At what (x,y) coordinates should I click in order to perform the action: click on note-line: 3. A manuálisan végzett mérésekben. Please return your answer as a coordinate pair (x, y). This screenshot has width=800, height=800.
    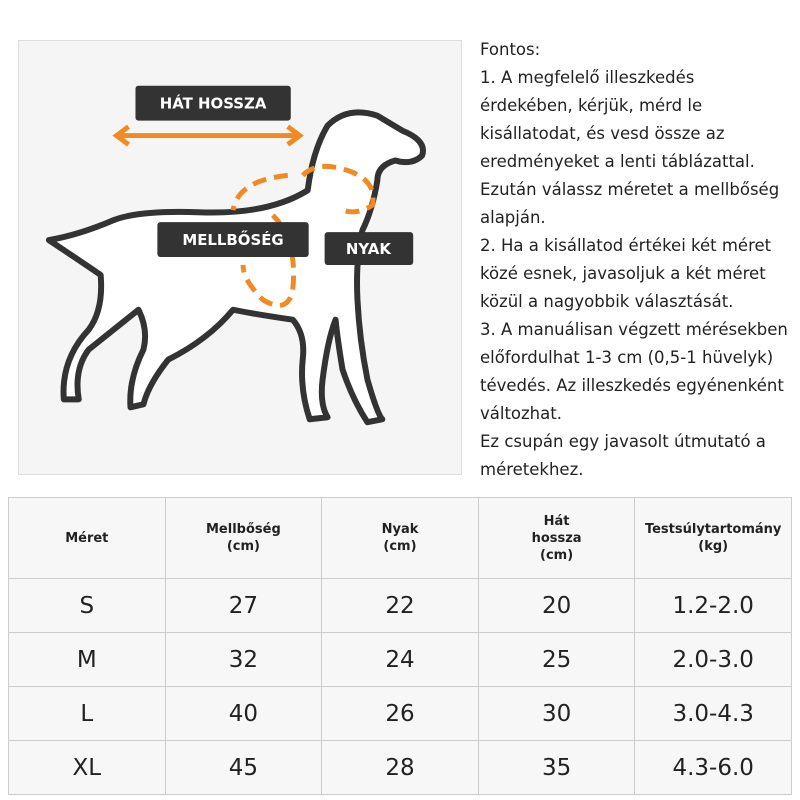
    Looking at the image, I should click on (634, 329).